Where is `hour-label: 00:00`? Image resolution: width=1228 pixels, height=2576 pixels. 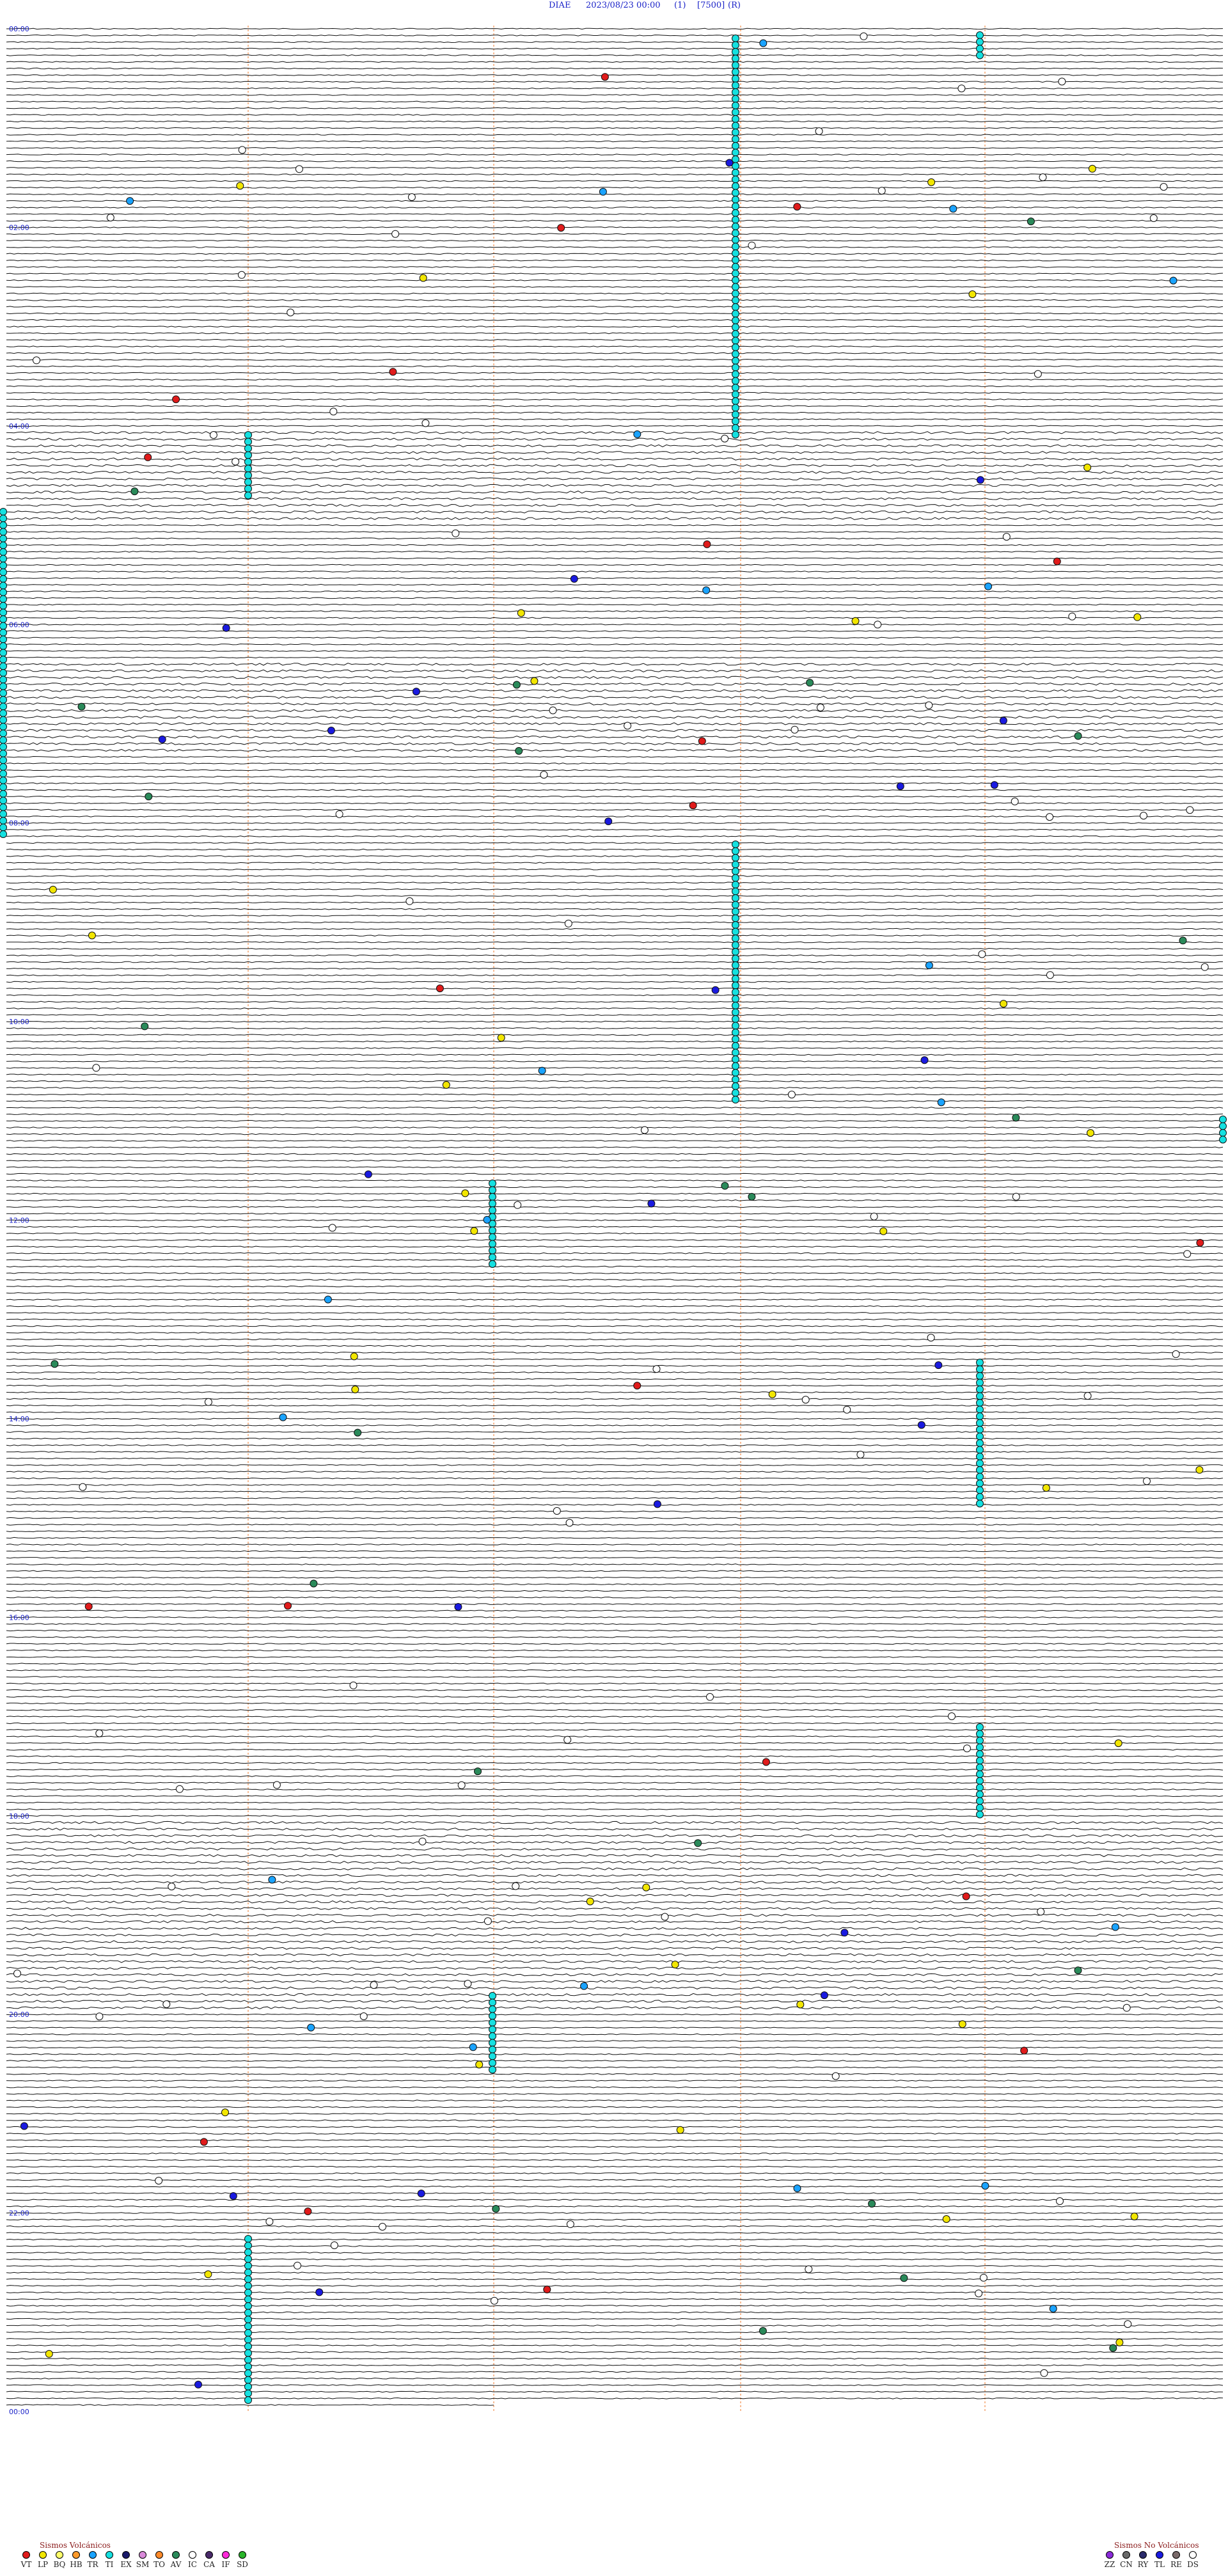
hour-label: 00:00 is located at coordinates (19, 2412).